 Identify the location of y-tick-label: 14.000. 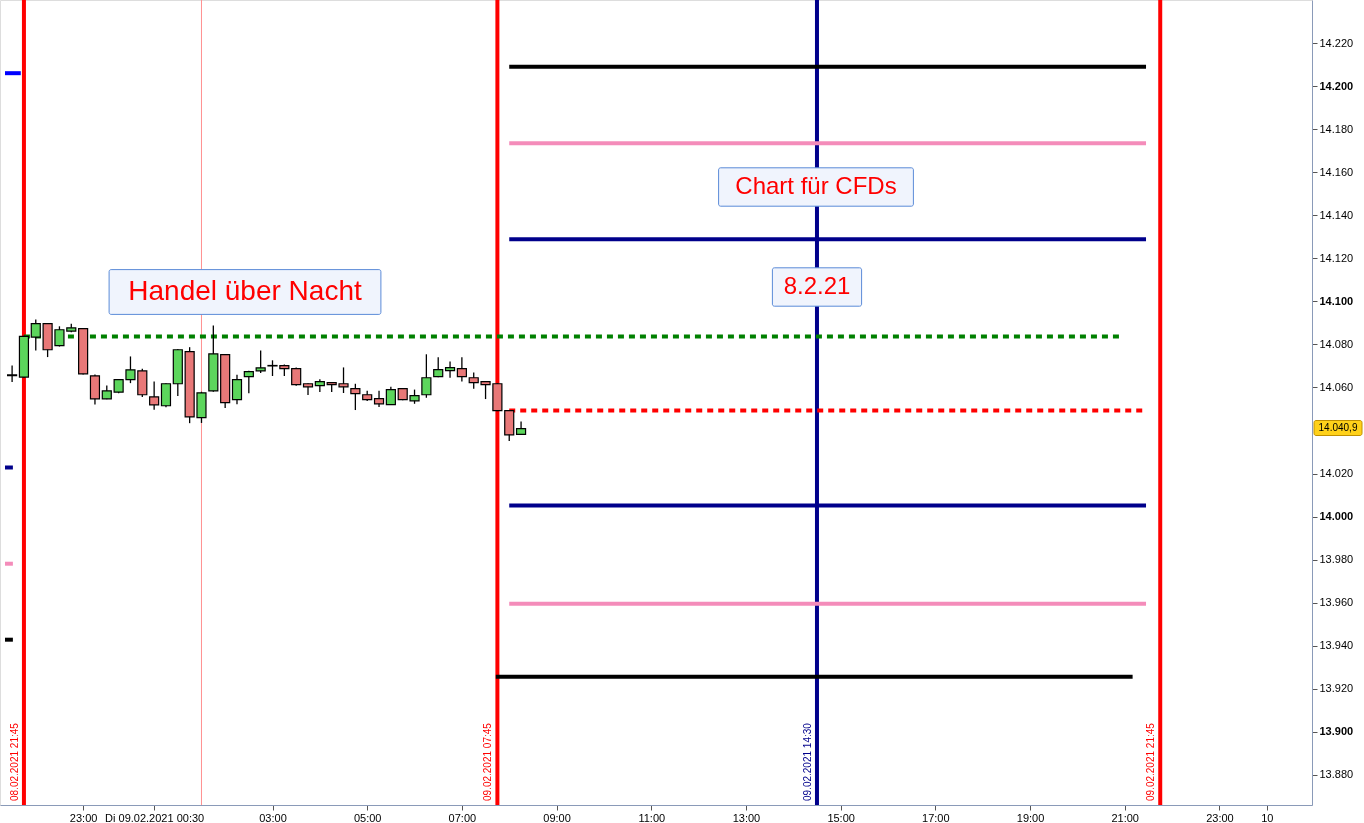
(1336, 516).